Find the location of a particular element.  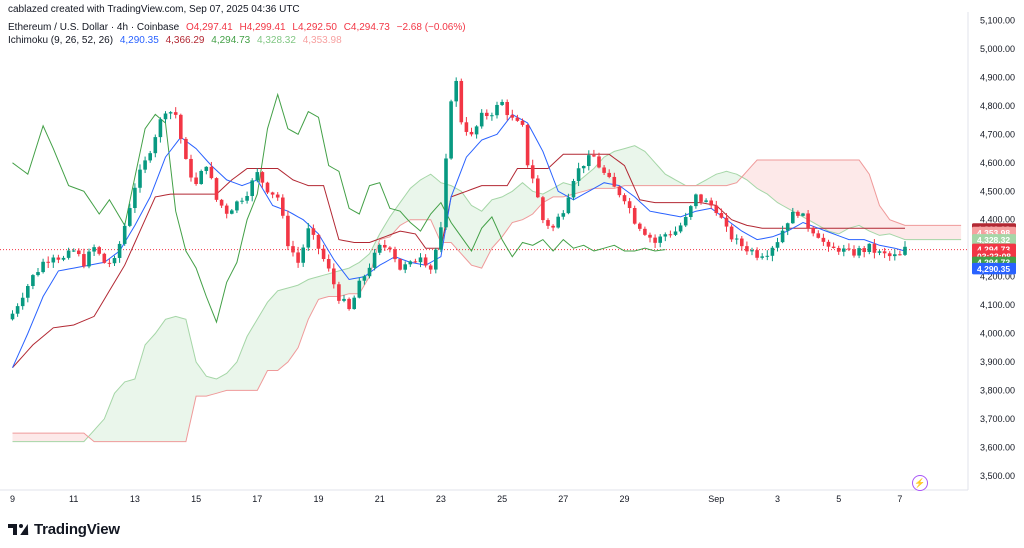

indicator-lagging-value: 4,294.73 is located at coordinates (231, 40).